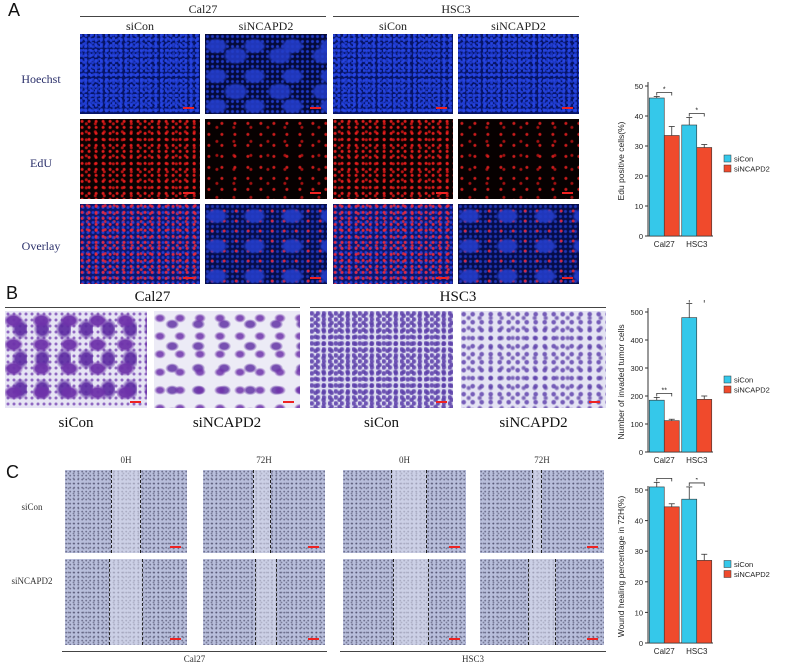  Describe the element at coordinates (639, 146) in the screenshot. I see `y-tick-label: 30` at that location.